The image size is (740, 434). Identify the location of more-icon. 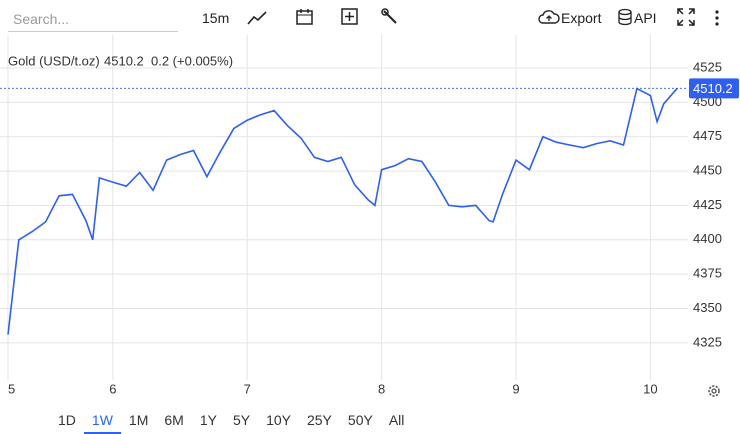
(717, 18).